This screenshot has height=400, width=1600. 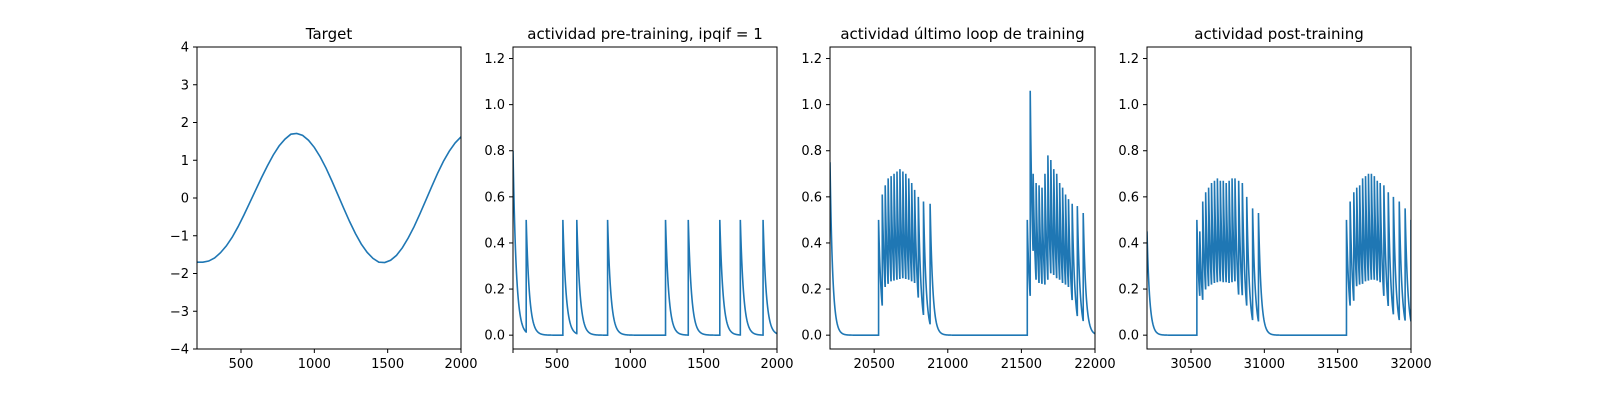 What do you see at coordinates (1021, 364) in the screenshot?
I see `x-tick-label: 21500` at bounding box center [1021, 364].